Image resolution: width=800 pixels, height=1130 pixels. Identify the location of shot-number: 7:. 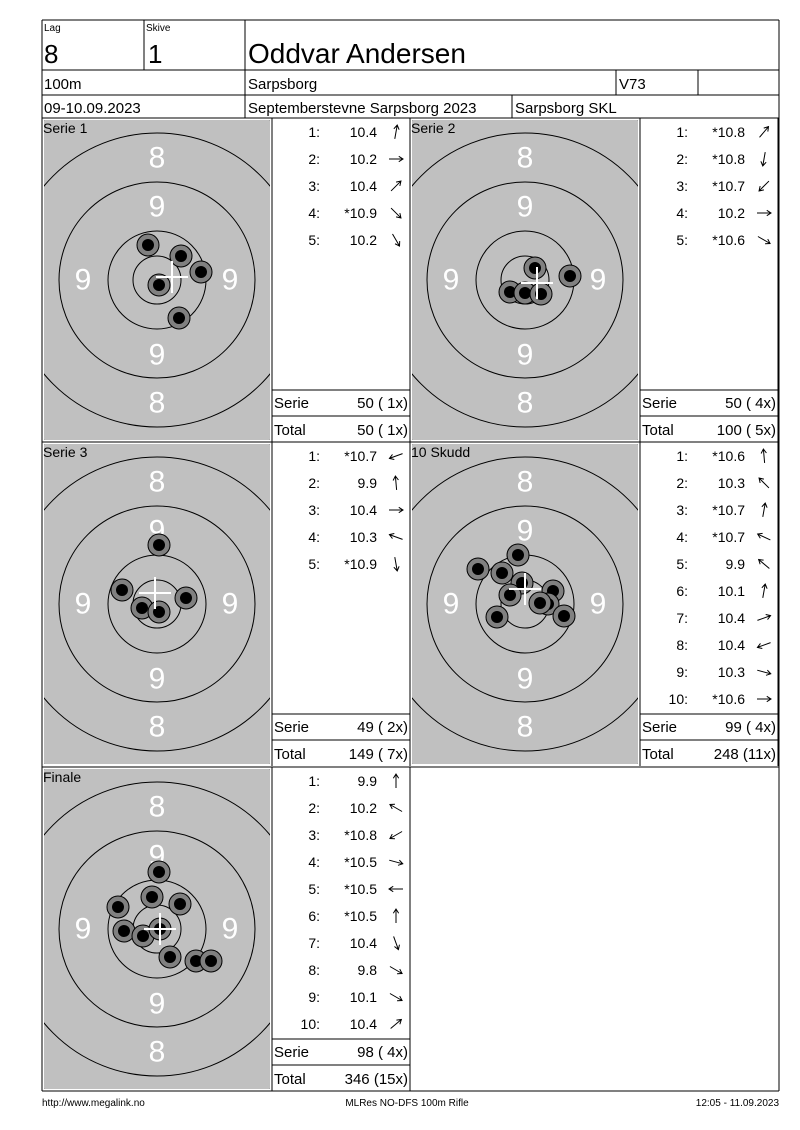
(682, 618).